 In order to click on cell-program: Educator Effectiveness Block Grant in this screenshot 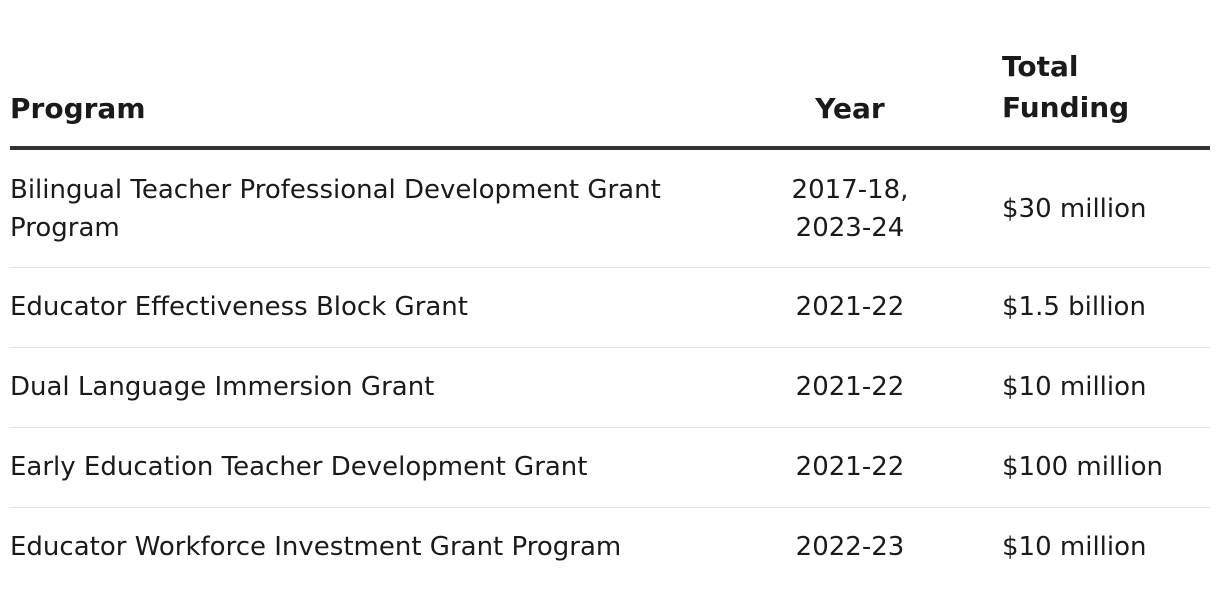, I will do `click(239, 307)`.